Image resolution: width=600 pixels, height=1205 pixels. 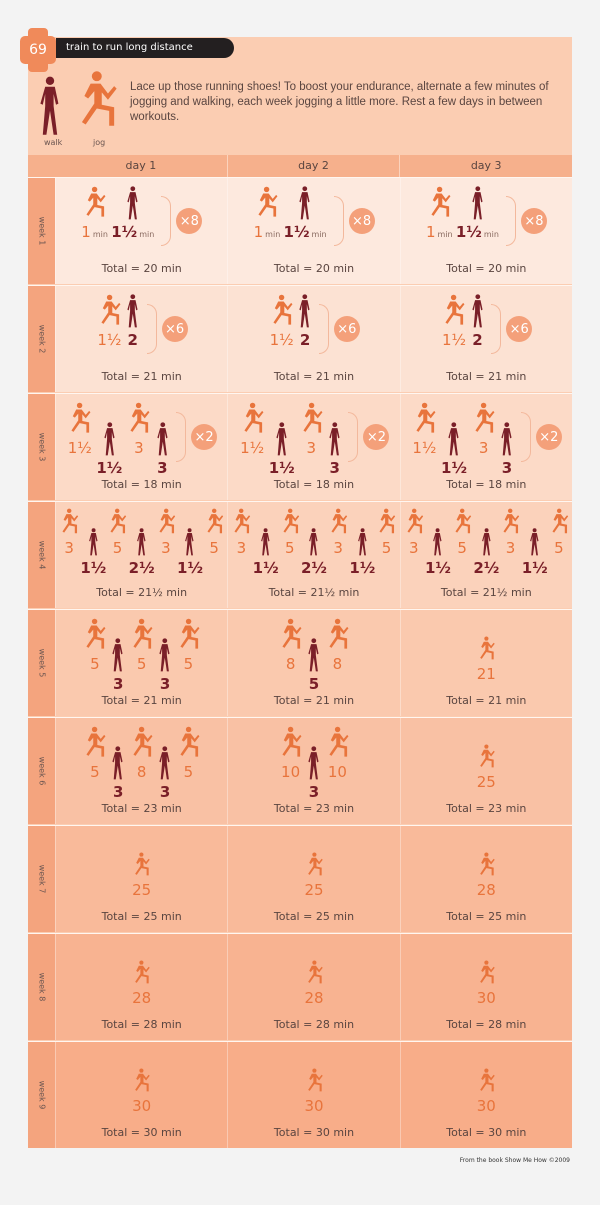 I want to click on jog-step: 21, so click(x=486, y=659).